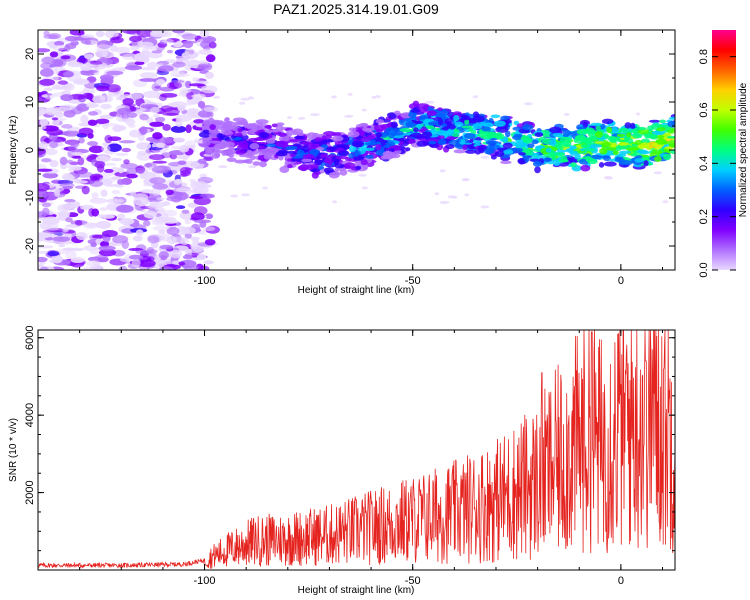  Describe the element at coordinates (30, 337) in the screenshot. I see `bottom-y-tick-label: 6000` at that location.